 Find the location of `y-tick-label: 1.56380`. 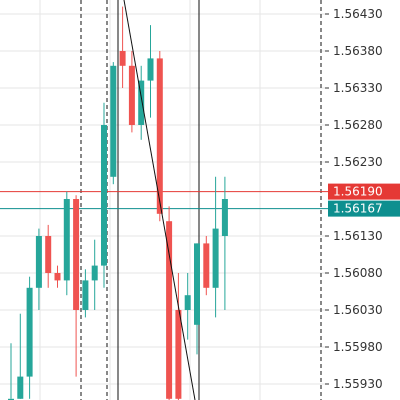

y-tick-label: 1.56380 is located at coordinates (358, 51).